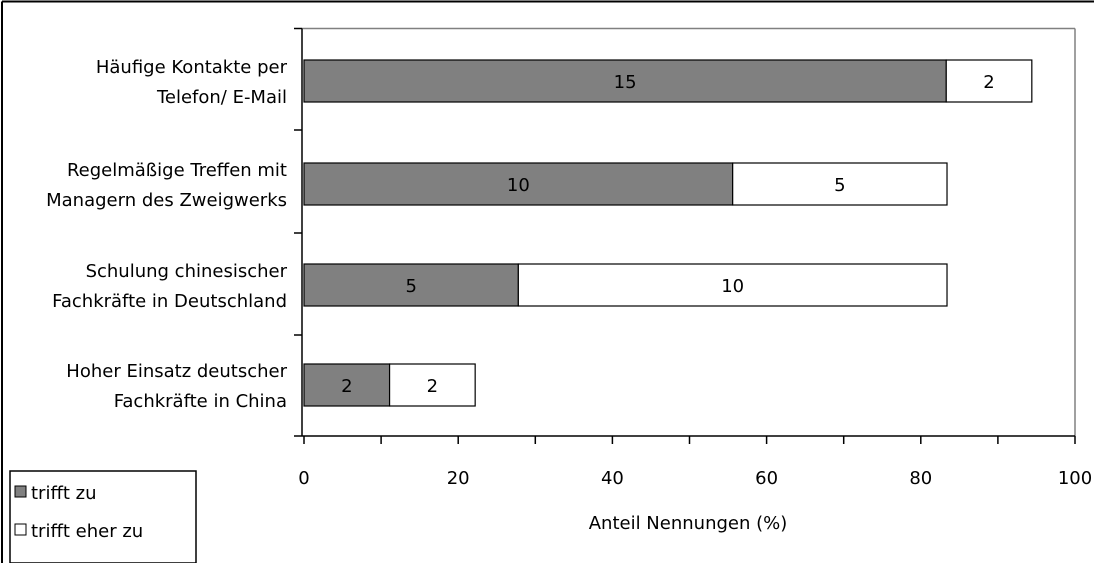  Describe the element at coordinates (169, 301) in the screenshot. I see `category-label: Fachkräfte in Deutschland` at that location.